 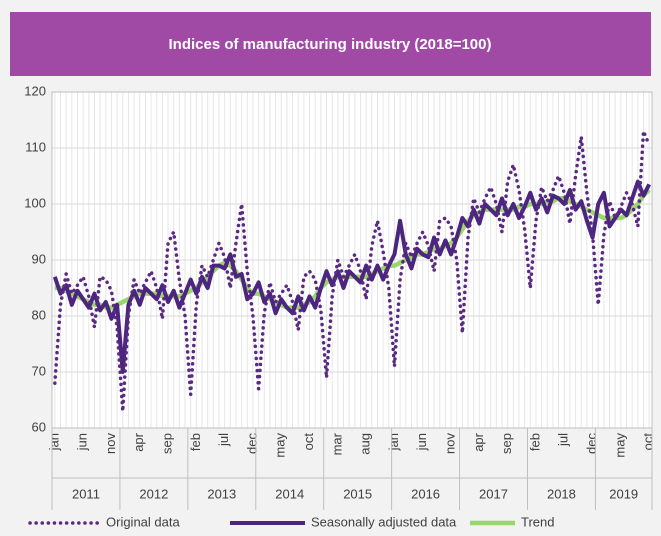 I want to click on year-label: 2017, so click(x=493, y=493).